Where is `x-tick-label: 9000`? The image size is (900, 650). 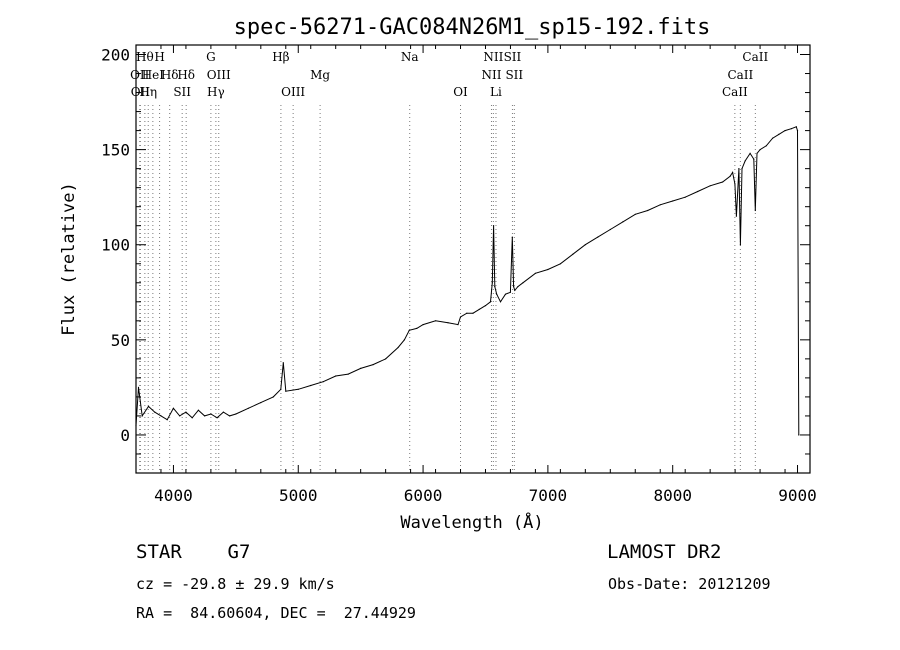
x-tick-label: 9000 is located at coordinates (797, 495).